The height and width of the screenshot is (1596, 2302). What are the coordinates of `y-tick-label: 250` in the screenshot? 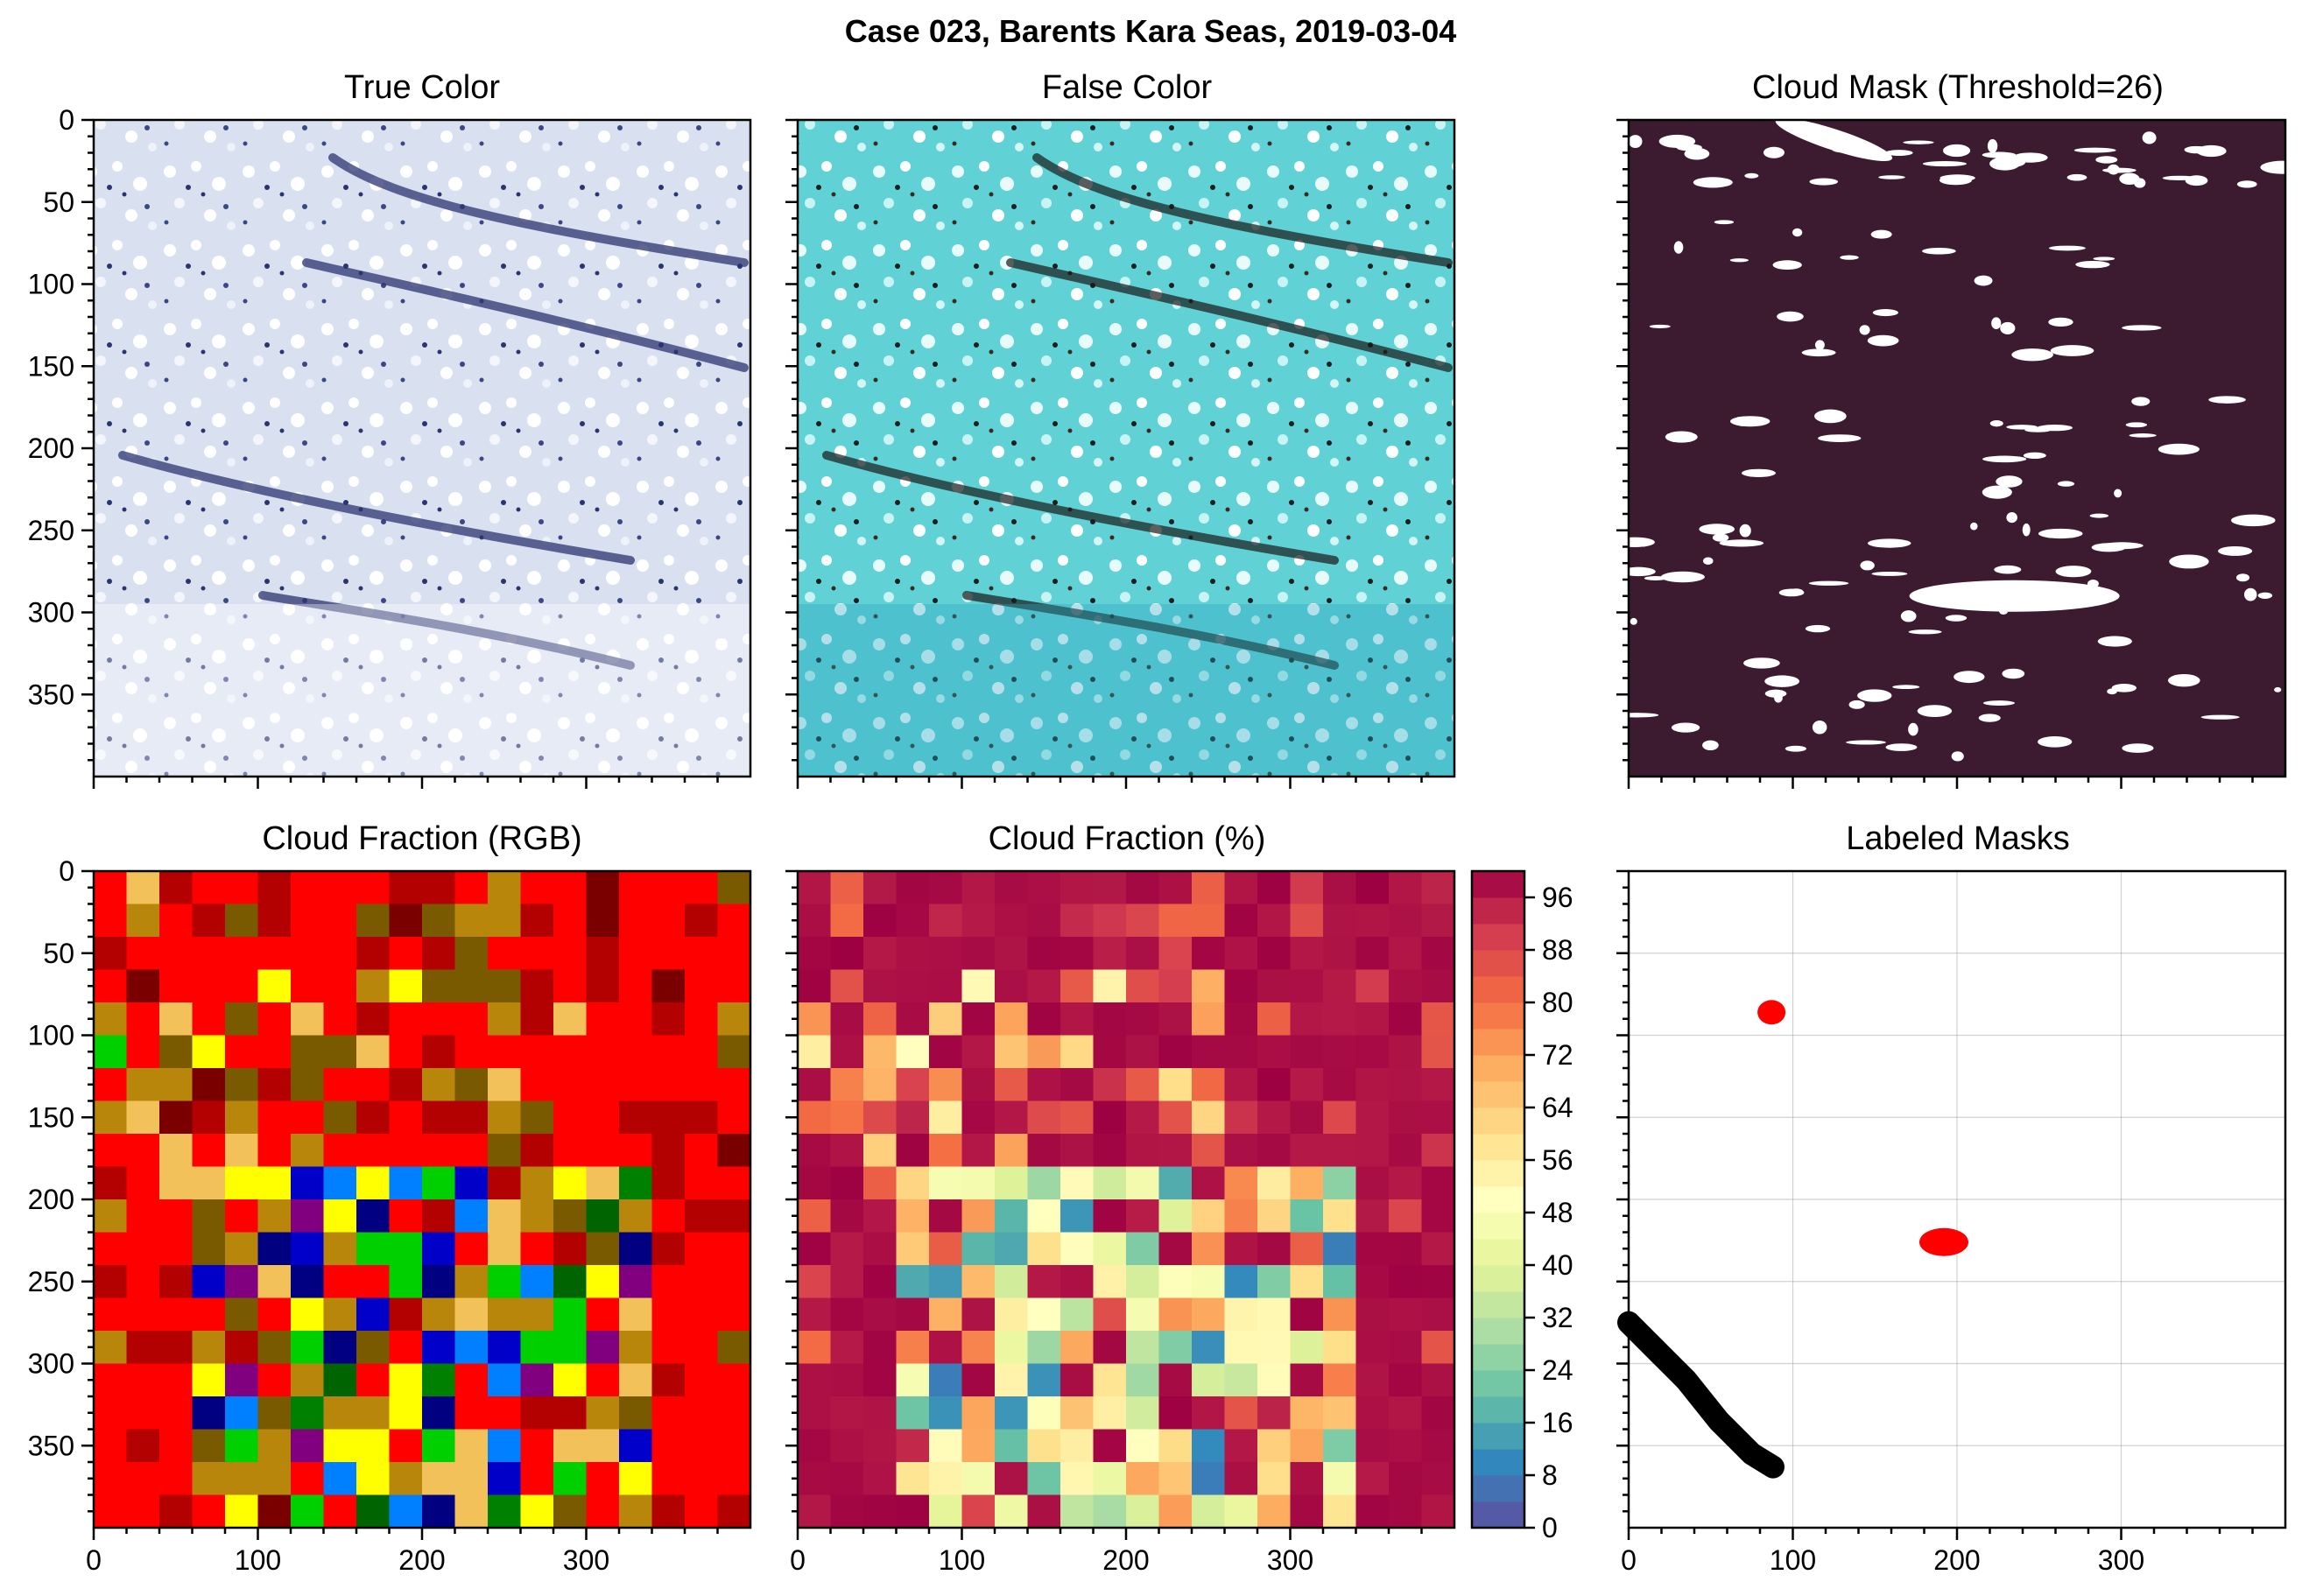 It's located at (51, 1281).